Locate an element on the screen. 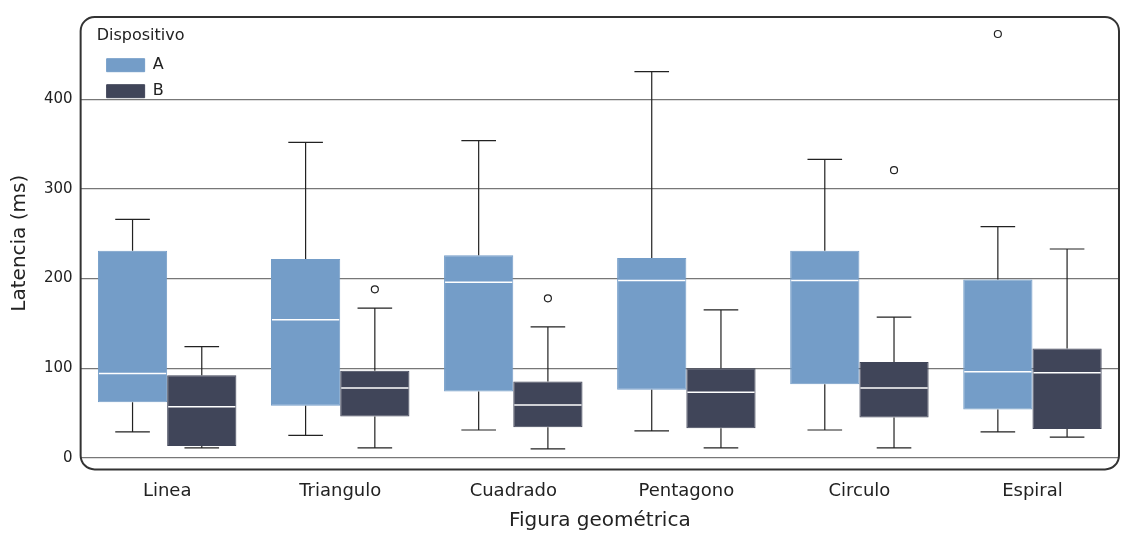  x-tick-label: Circulo is located at coordinates (859, 489).